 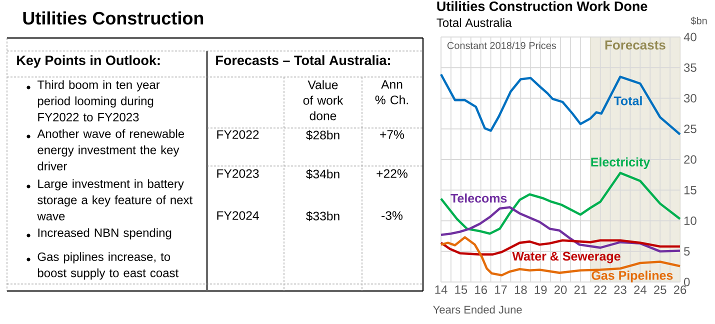 What do you see at coordinates (690, 159) in the screenshot?
I see `y-tick-label: 20` at bounding box center [690, 159].